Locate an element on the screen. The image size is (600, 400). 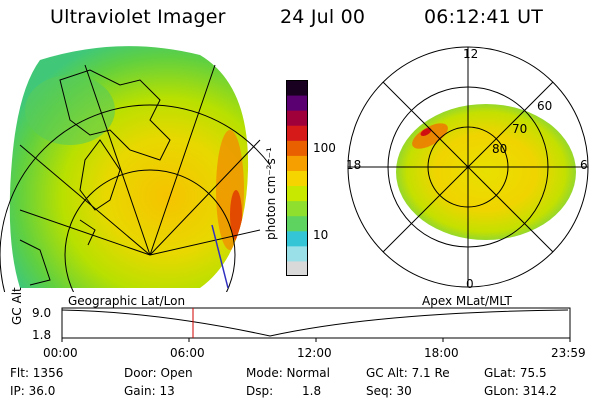
intensity-colorbar is located at coordinates (297, 178).